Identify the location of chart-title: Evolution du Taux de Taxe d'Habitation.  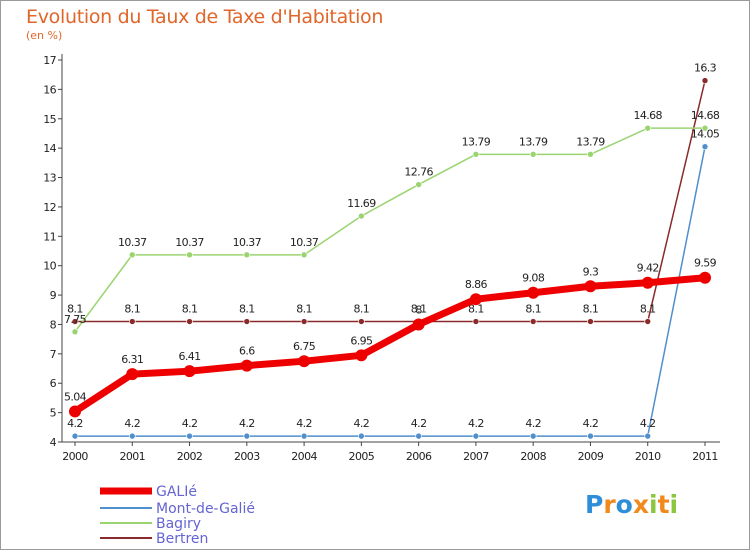
(205, 17).